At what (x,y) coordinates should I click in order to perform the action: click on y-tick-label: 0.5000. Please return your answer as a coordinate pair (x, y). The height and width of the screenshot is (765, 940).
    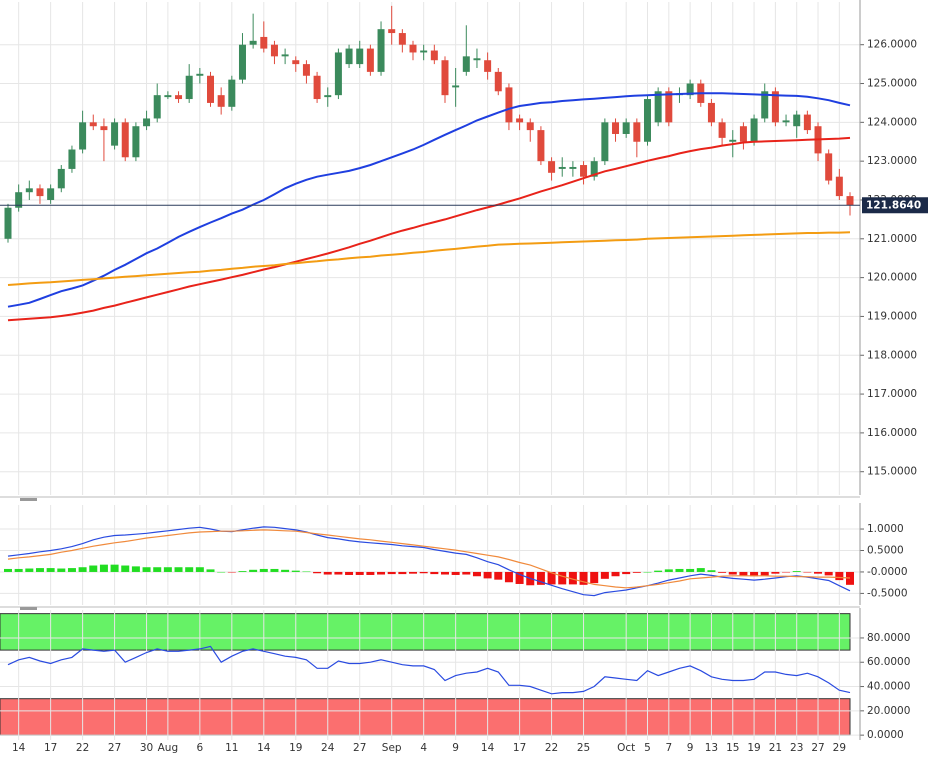
    Looking at the image, I should click on (885, 550).